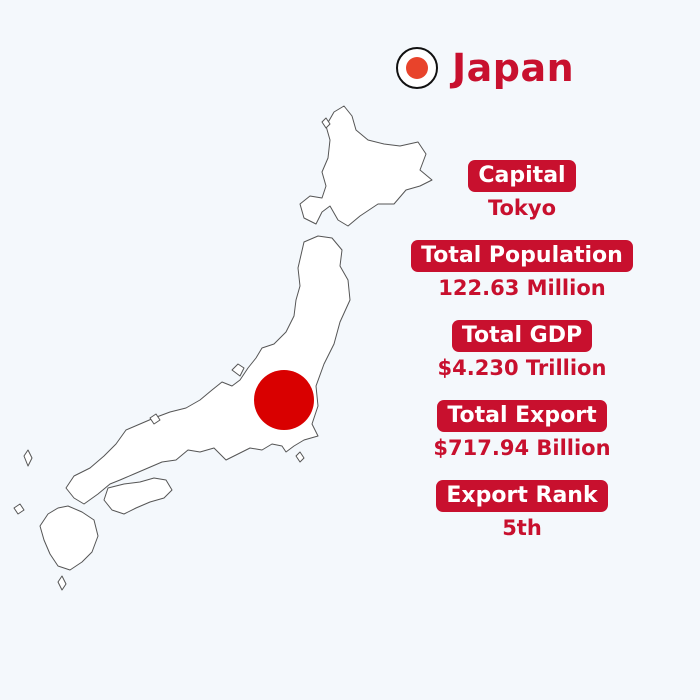 The height and width of the screenshot is (700, 700). What do you see at coordinates (326, 123) in the screenshot?
I see `rishiri-island` at bounding box center [326, 123].